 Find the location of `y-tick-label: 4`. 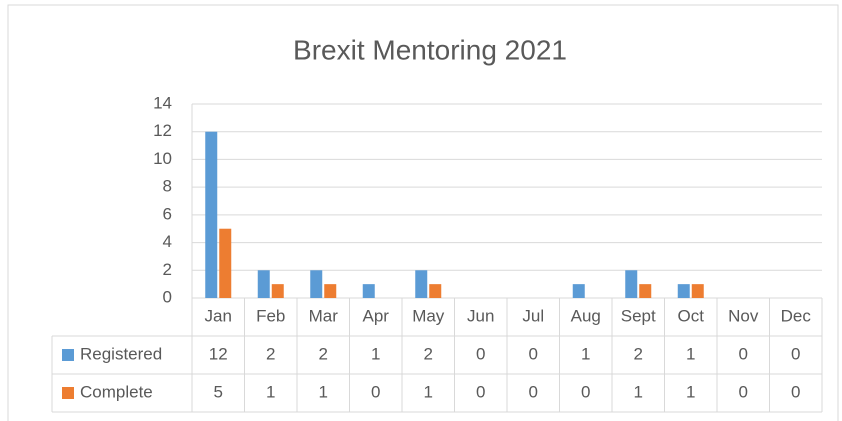

y-tick-label: 4 is located at coordinates (167, 241).